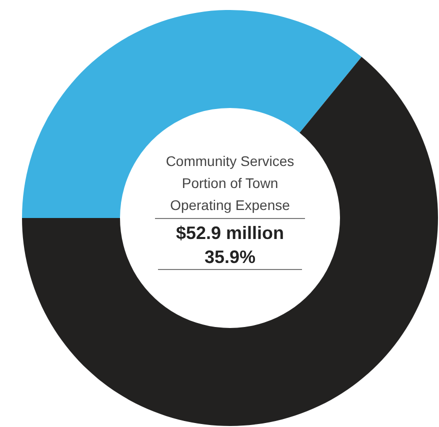  Describe the element at coordinates (230, 257) in the screenshot. I see `text: 35.9%` at that location.